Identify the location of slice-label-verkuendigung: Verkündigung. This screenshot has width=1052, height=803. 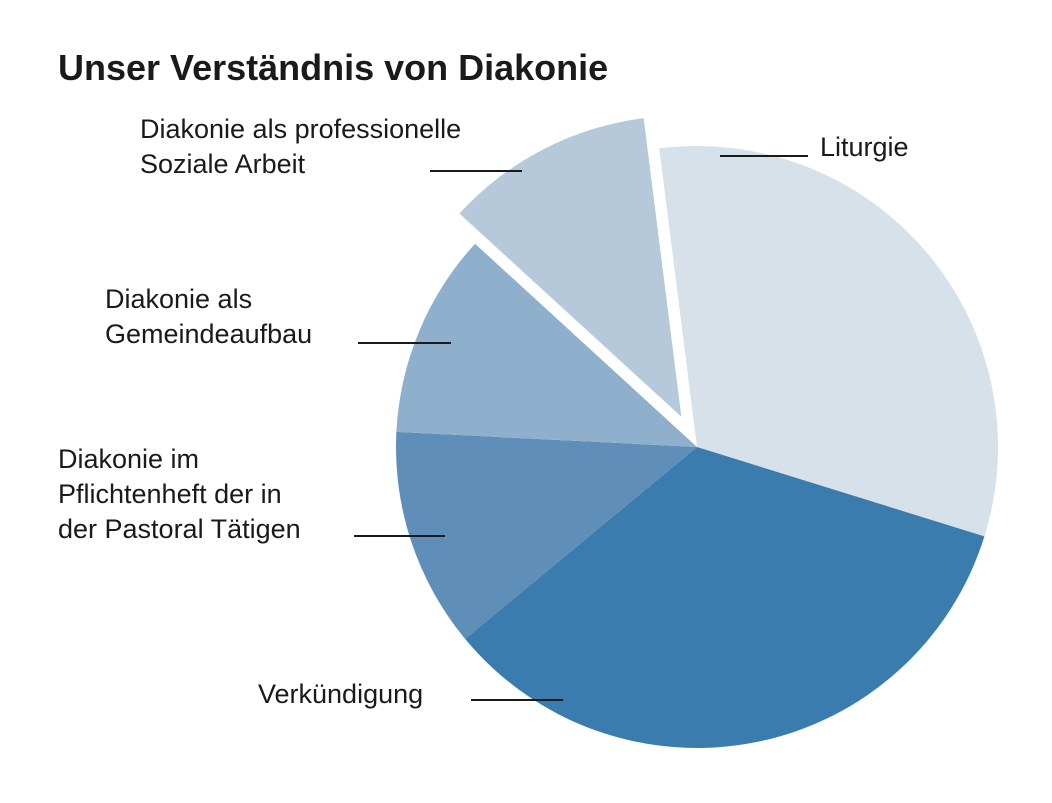
(340, 694).